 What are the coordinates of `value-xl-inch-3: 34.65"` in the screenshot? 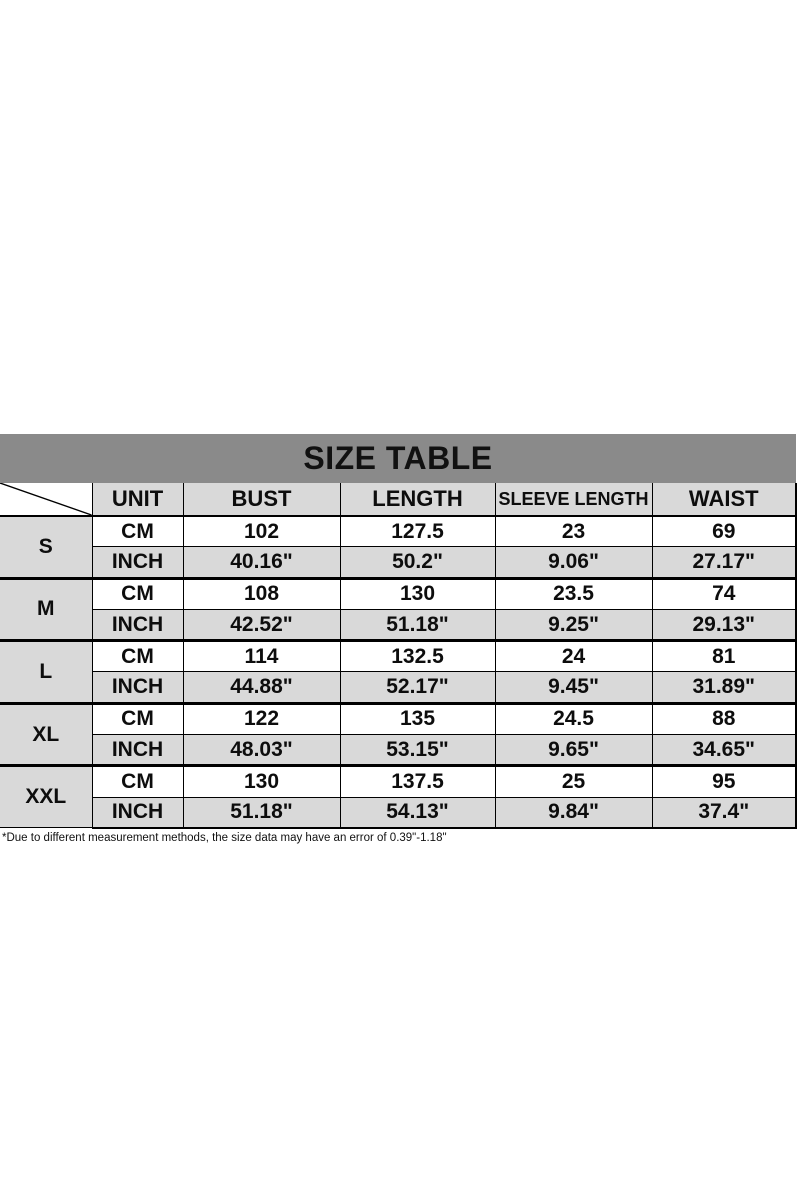 It's located at (724, 750).